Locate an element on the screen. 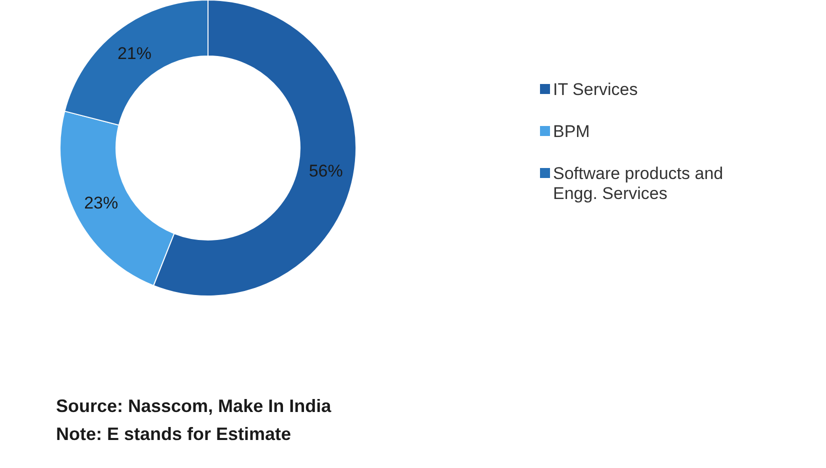  legend-label: BPM is located at coordinates (571, 131).